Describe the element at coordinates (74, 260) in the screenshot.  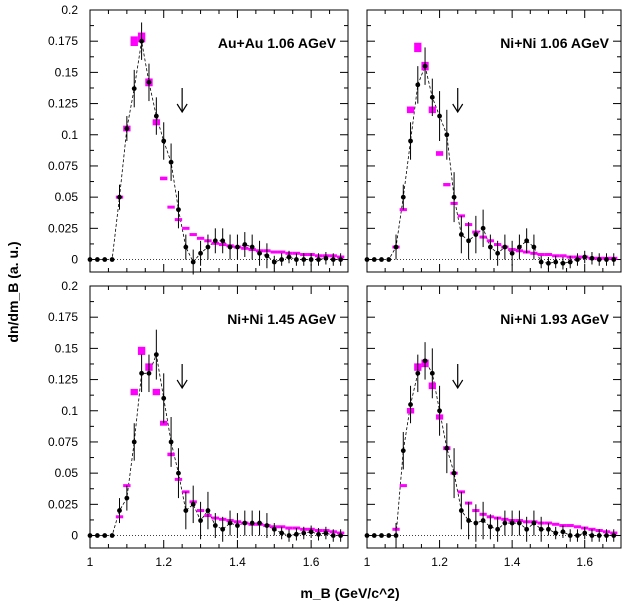
I see `y-tick-label: 0` at that location.